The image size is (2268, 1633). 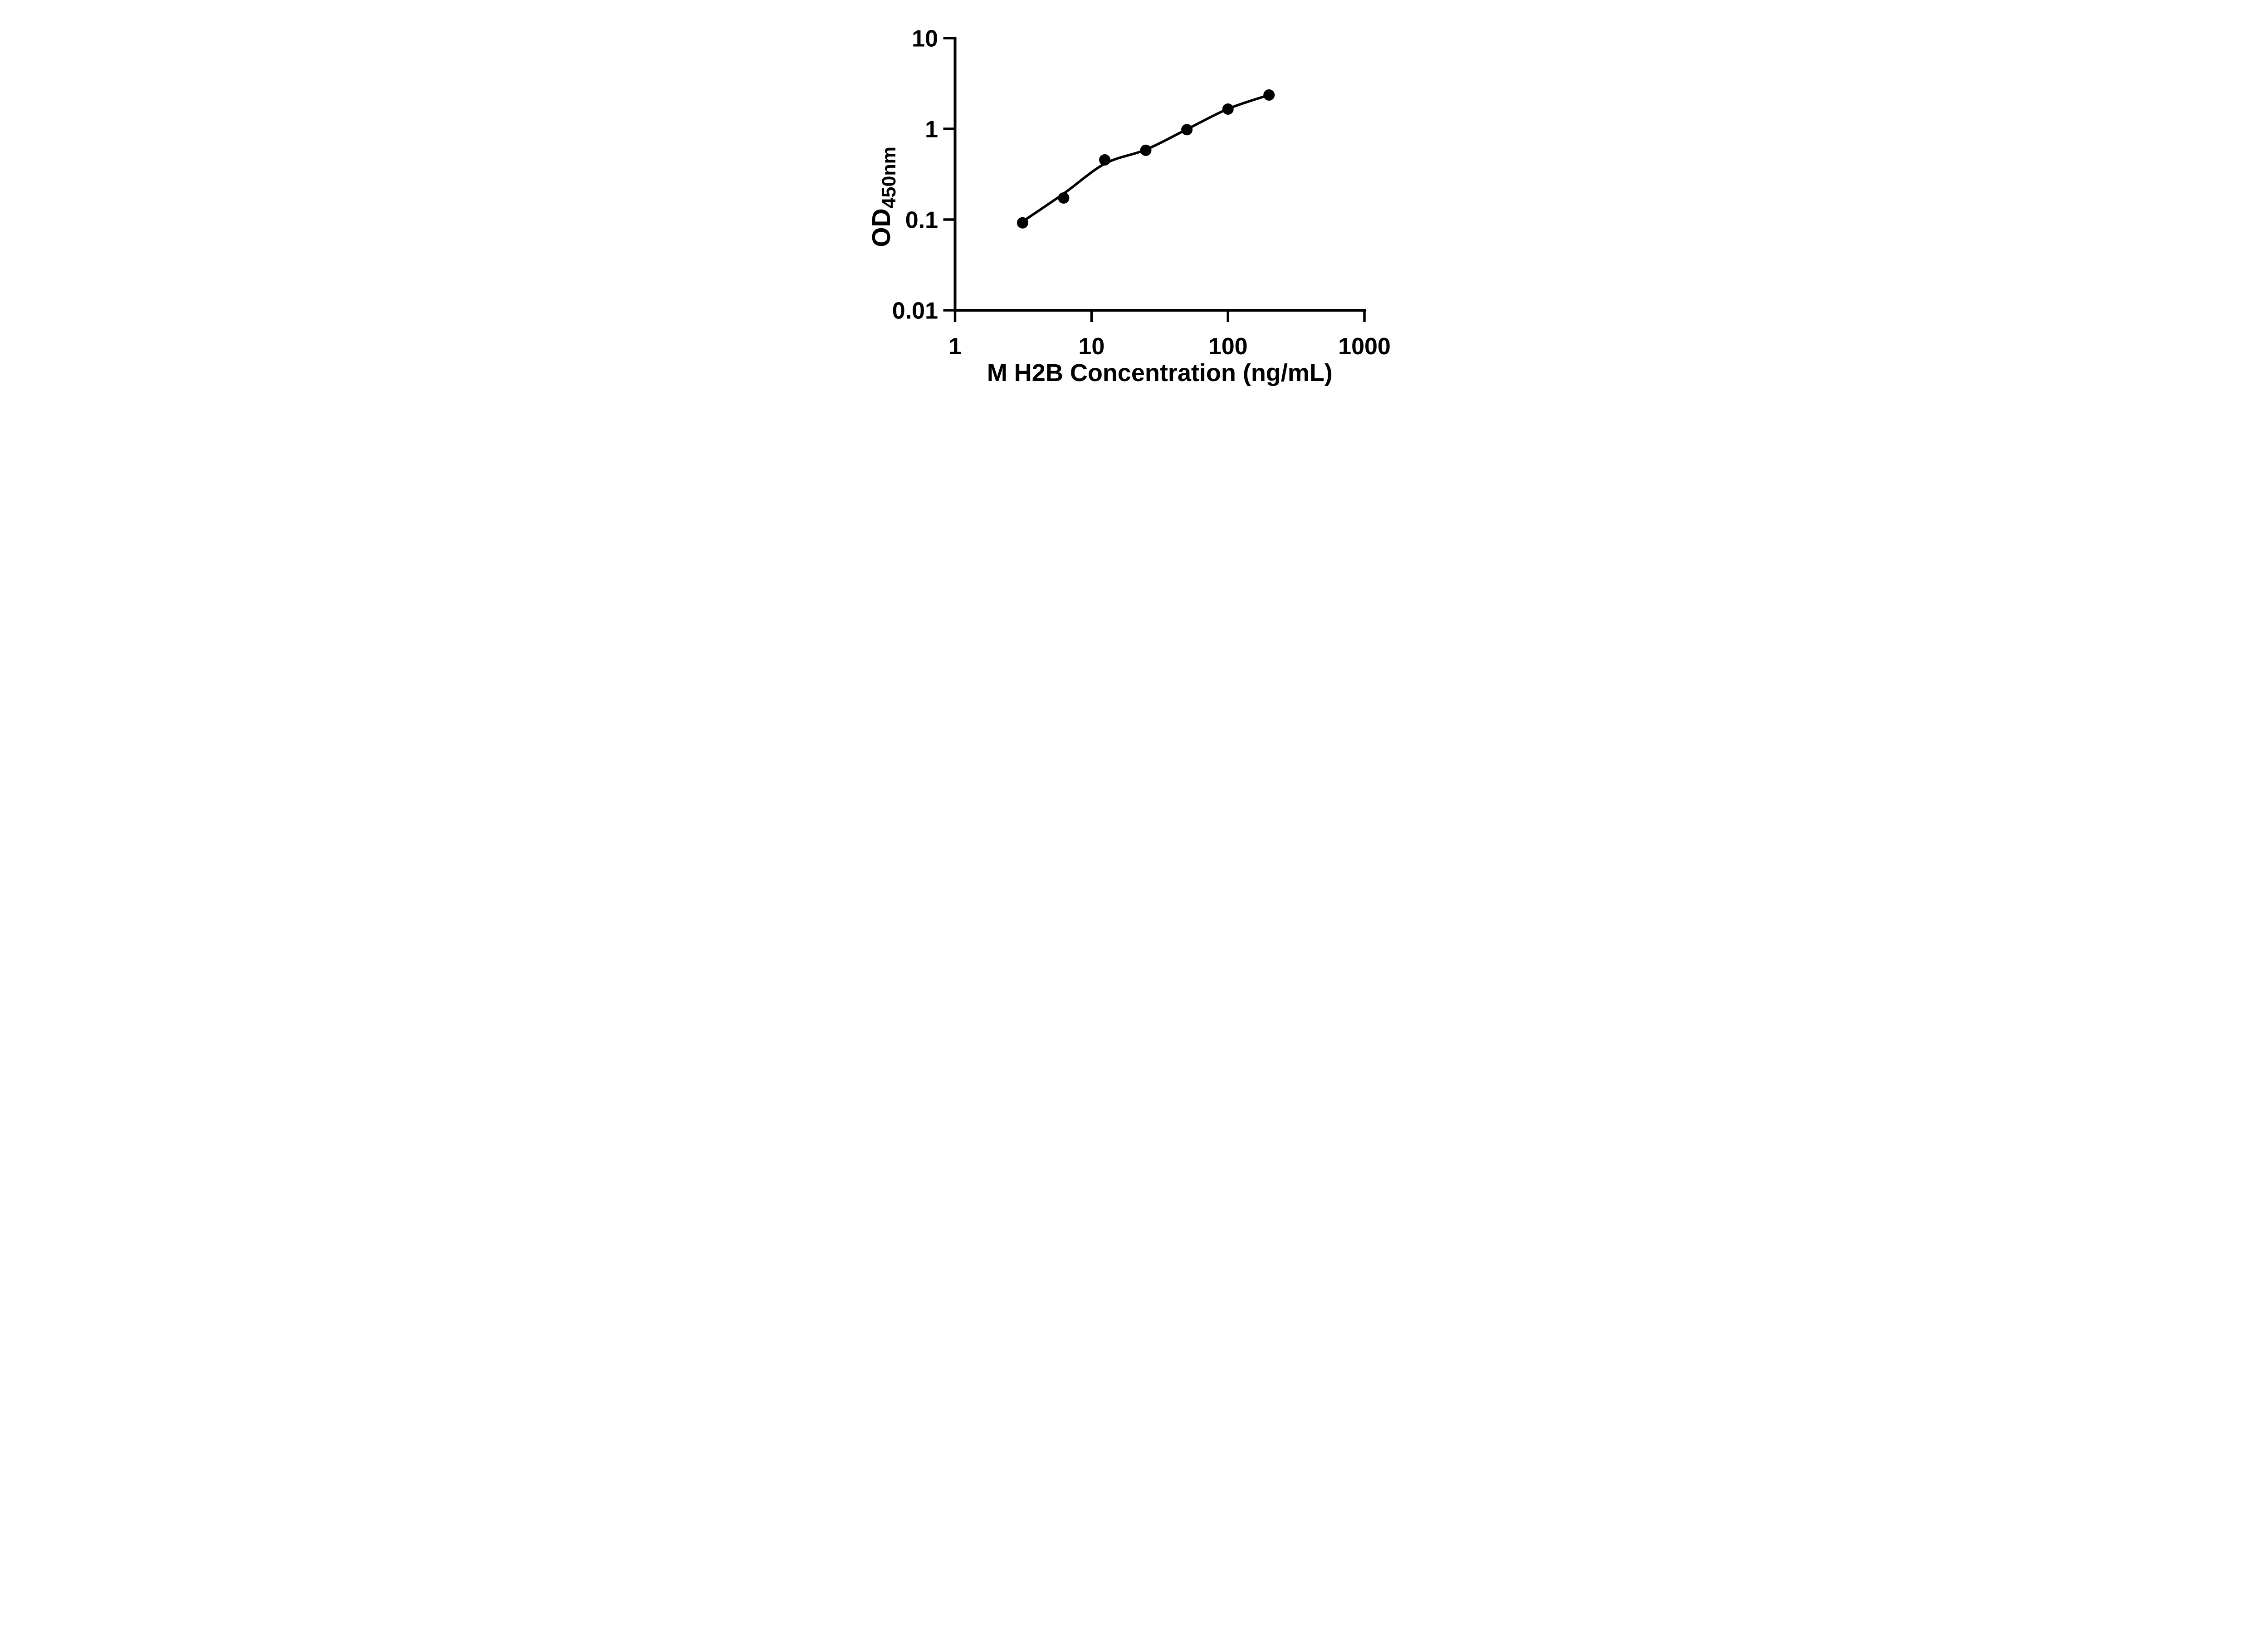 What do you see at coordinates (1146, 159) in the screenshot?
I see `data-points-layer` at bounding box center [1146, 159].